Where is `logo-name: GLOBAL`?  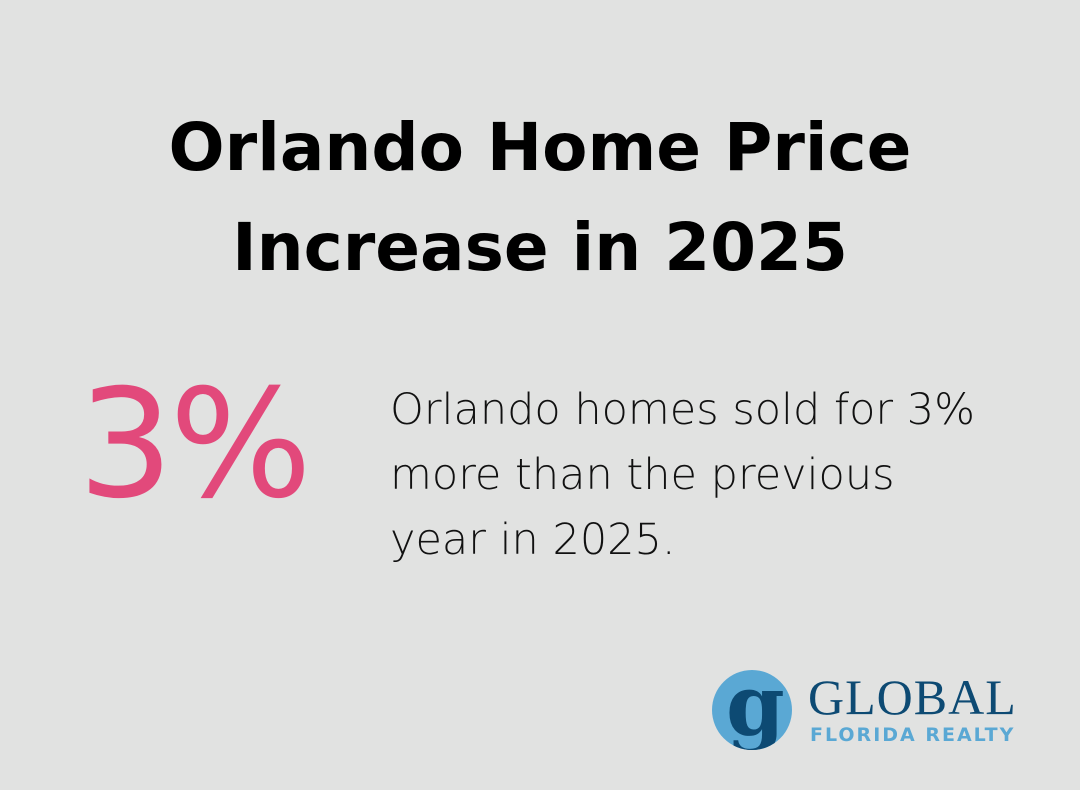 logo-name: GLOBAL is located at coordinates (912, 697).